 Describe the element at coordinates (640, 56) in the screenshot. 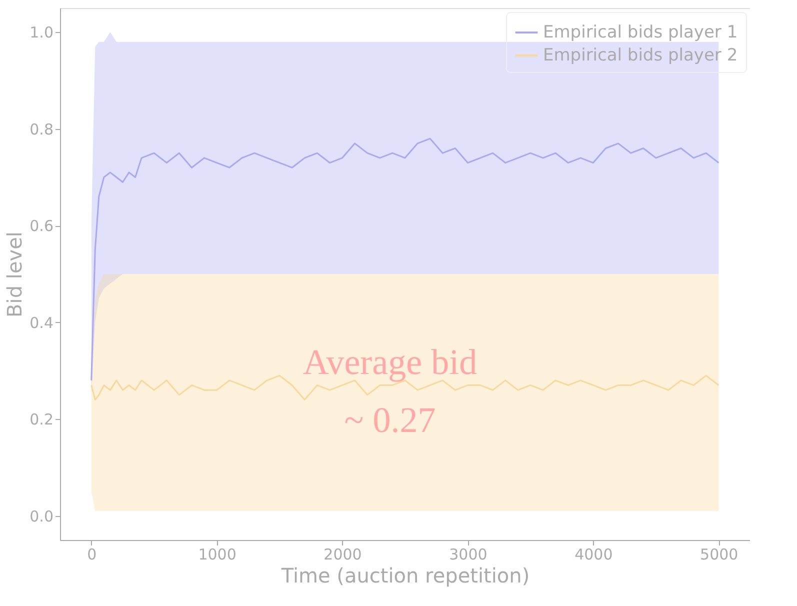

I see `legend-label: Empirical bids player 2` at that location.